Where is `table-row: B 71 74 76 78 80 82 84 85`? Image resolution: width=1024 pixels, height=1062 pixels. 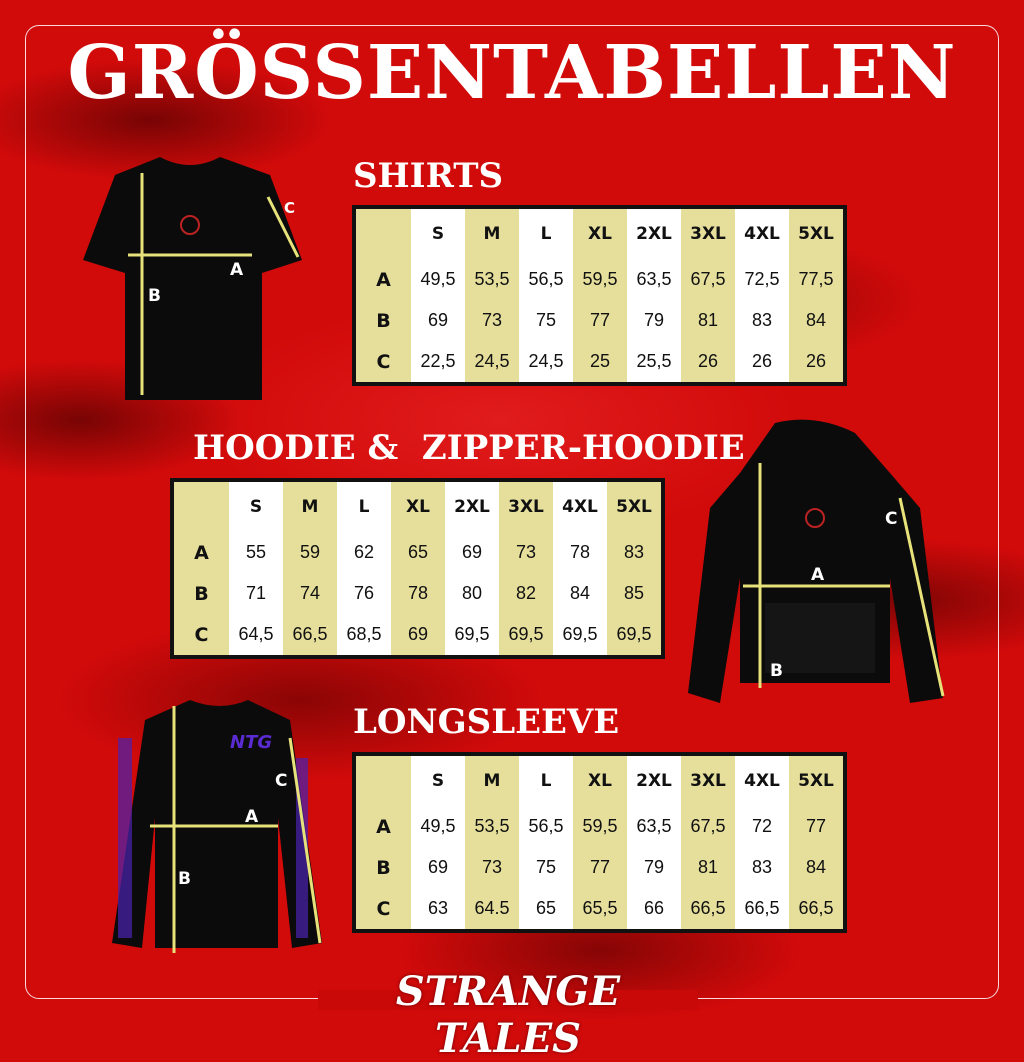 table-row: B 71 74 76 78 80 82 84 85 is located at coordinates (417, 593).